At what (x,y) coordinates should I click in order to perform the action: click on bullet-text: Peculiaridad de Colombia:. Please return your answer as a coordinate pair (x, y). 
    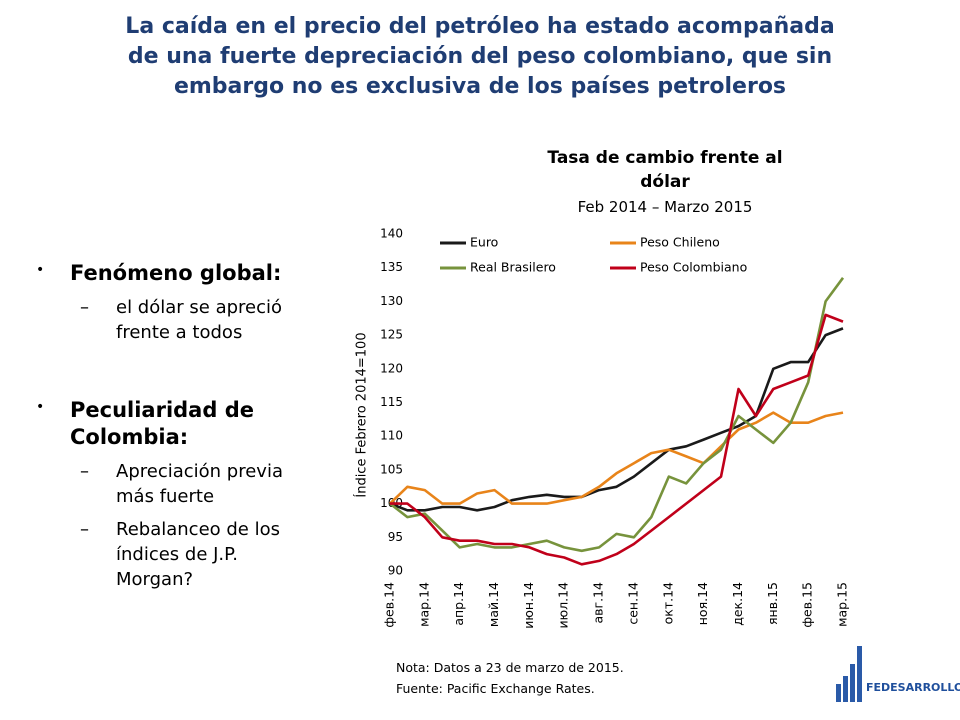
    Looking at the image, I should click on (162, 423).